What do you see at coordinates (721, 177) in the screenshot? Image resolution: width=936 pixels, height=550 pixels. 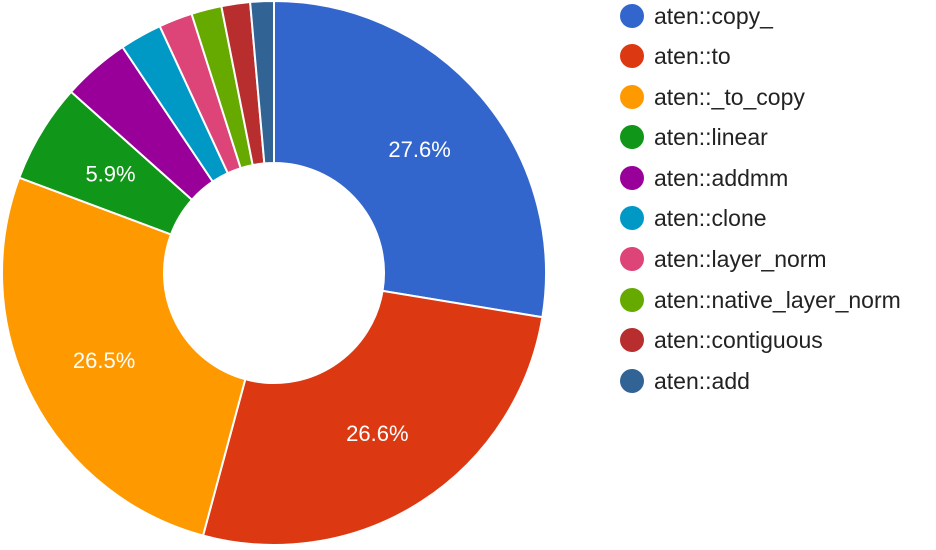 I see `legend-label: aten::addmm` at bounding box center [721, 177].